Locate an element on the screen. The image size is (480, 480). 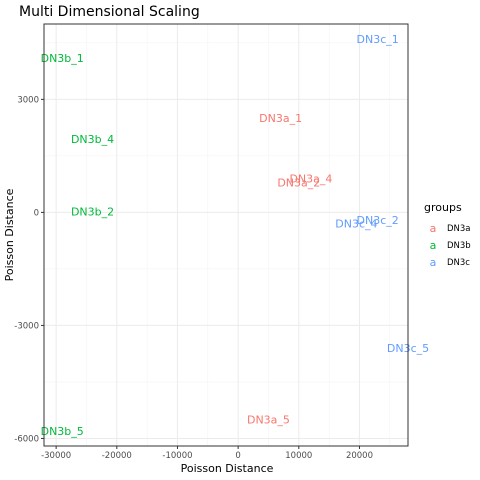
data-point-label: DN3b_2 is located at coordinates (92, 211).